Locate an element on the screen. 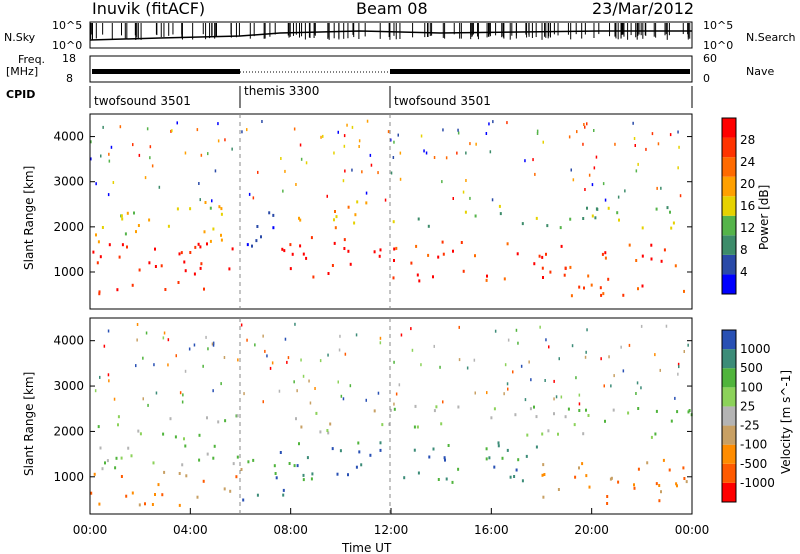  nsky-trace is located at coordinates (390, 35).